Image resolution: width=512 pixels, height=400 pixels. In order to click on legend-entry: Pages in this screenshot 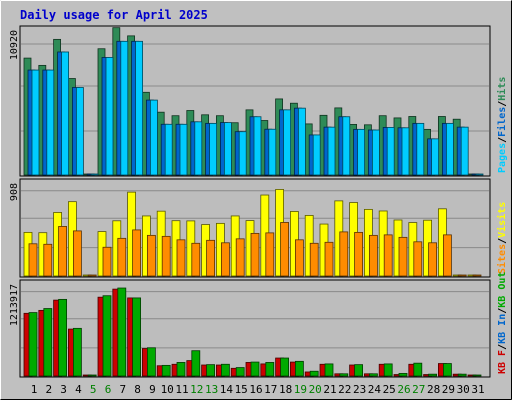, I will do `click(502, 158)`.